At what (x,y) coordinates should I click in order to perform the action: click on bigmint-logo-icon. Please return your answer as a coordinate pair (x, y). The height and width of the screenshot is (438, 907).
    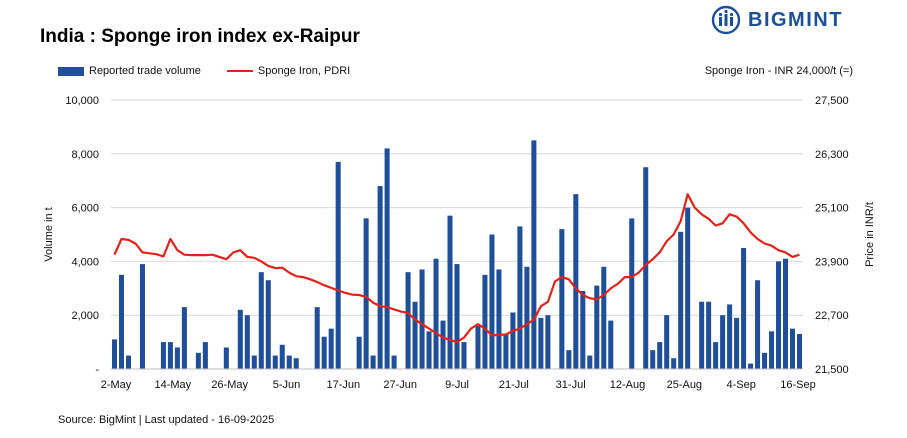
    Looking at the image, I should click on (726, 20).